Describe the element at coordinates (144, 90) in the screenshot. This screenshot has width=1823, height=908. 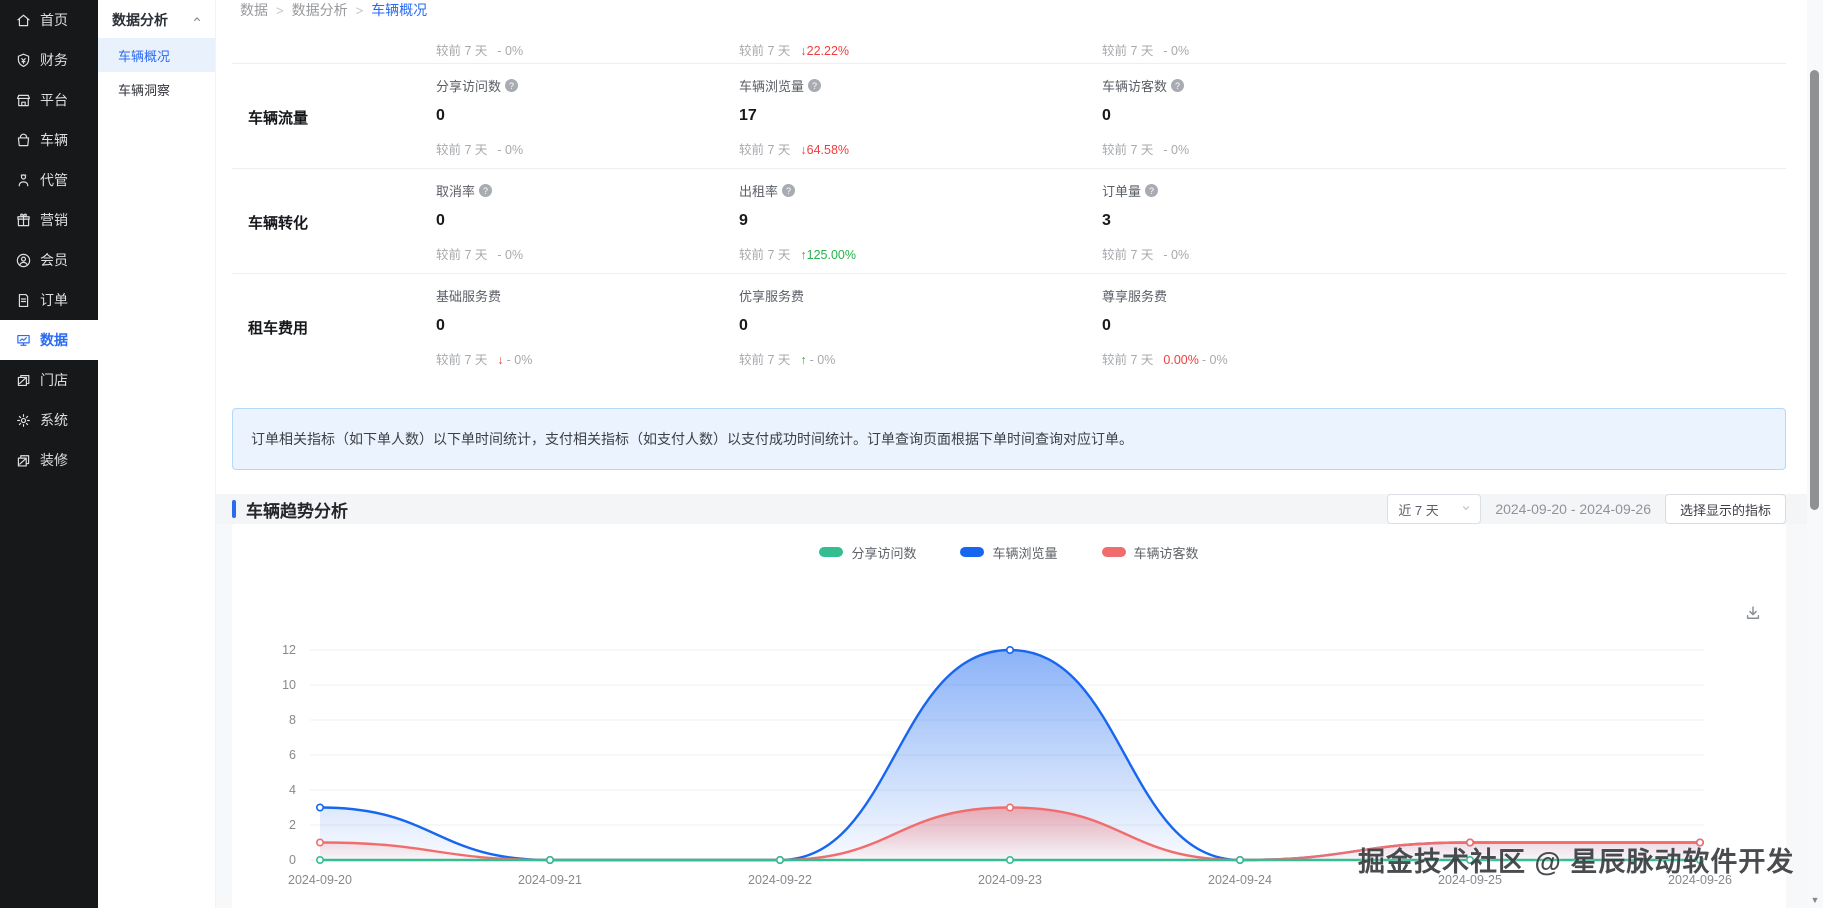
I see `submenu-item-label: 车辆洞察` at that location.